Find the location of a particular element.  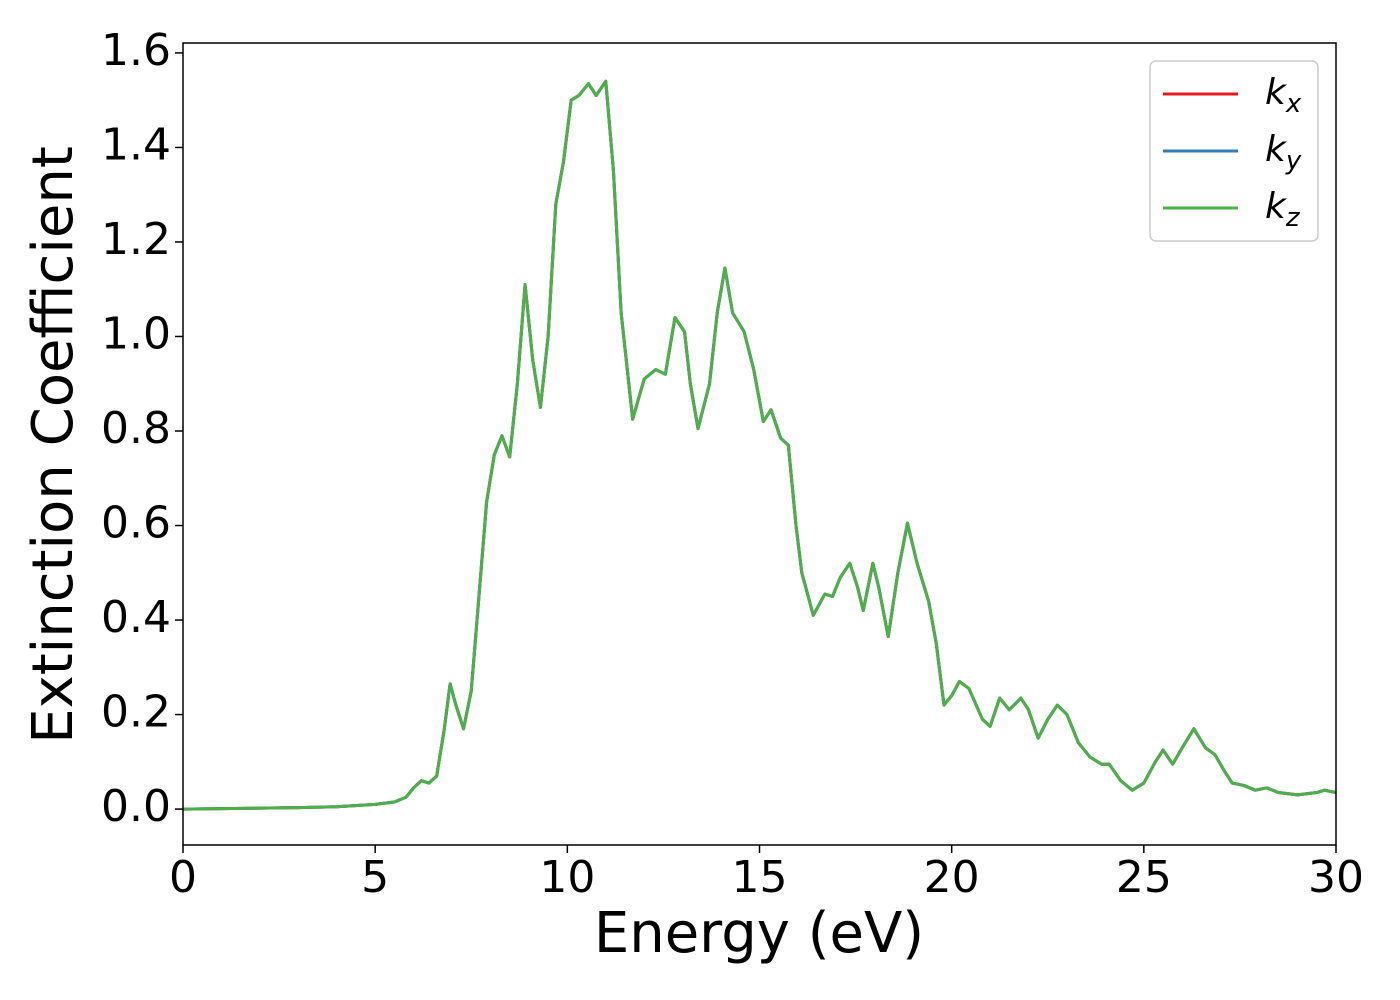

y-axis-label: Extinction Coefficient is located at coordinates (53, 445).